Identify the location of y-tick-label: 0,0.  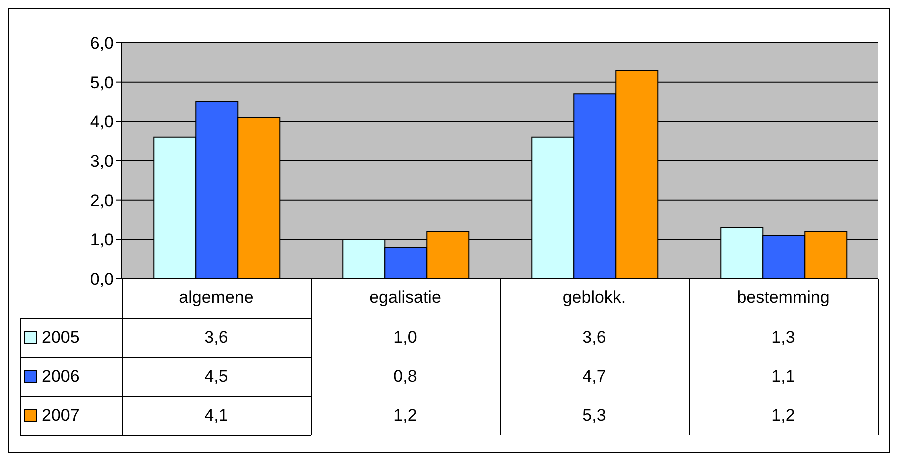
(102, 280).